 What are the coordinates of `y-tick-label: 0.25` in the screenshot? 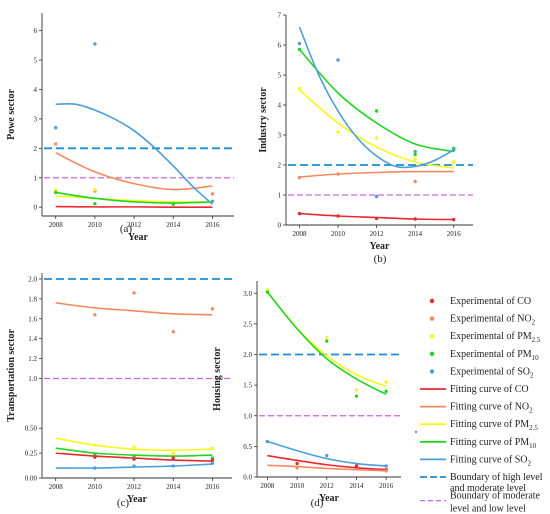 It's located at (31, 454).